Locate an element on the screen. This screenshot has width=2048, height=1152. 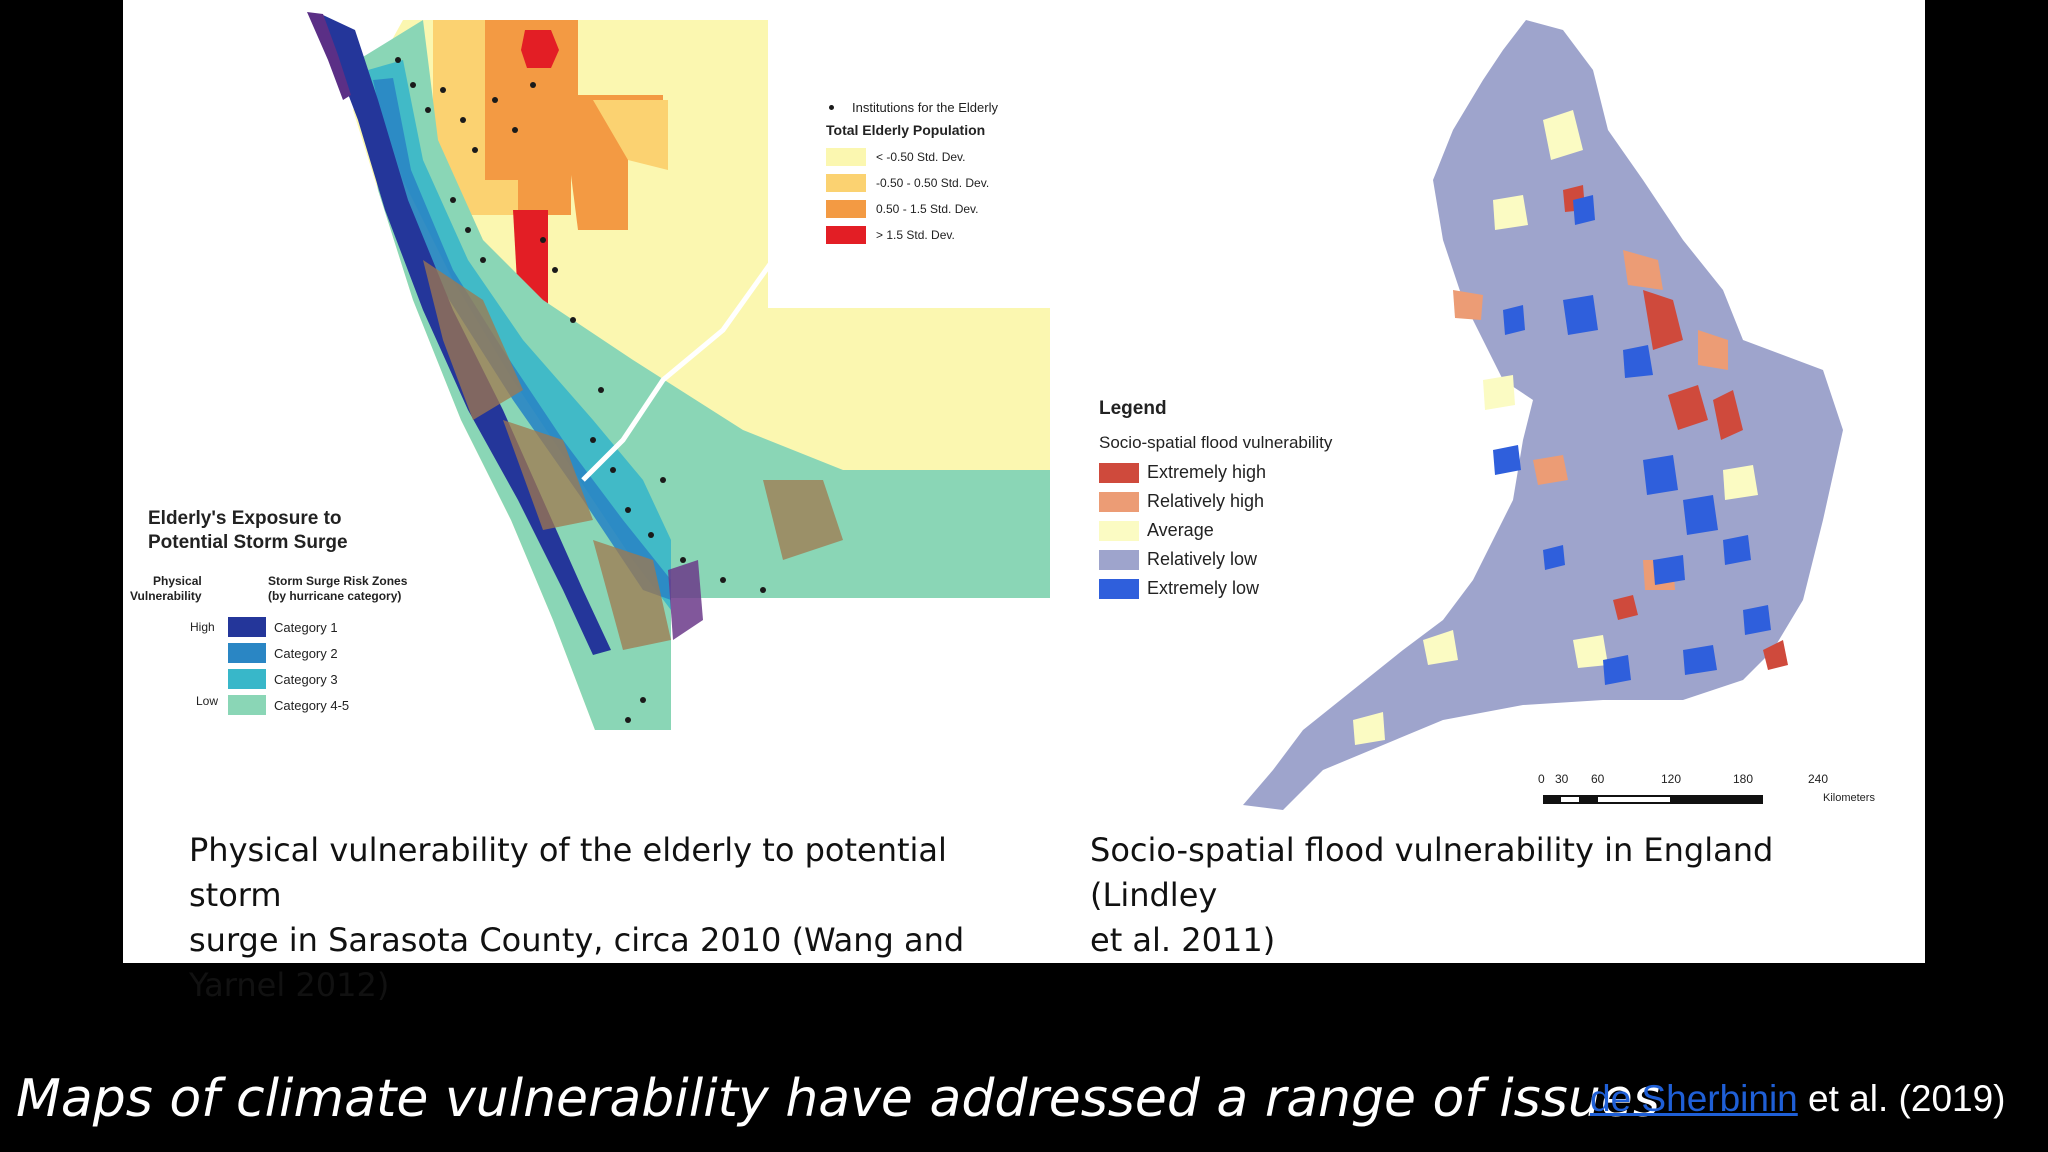
vulnerability-header-line1: Physical is located at coordinates (177, 581).